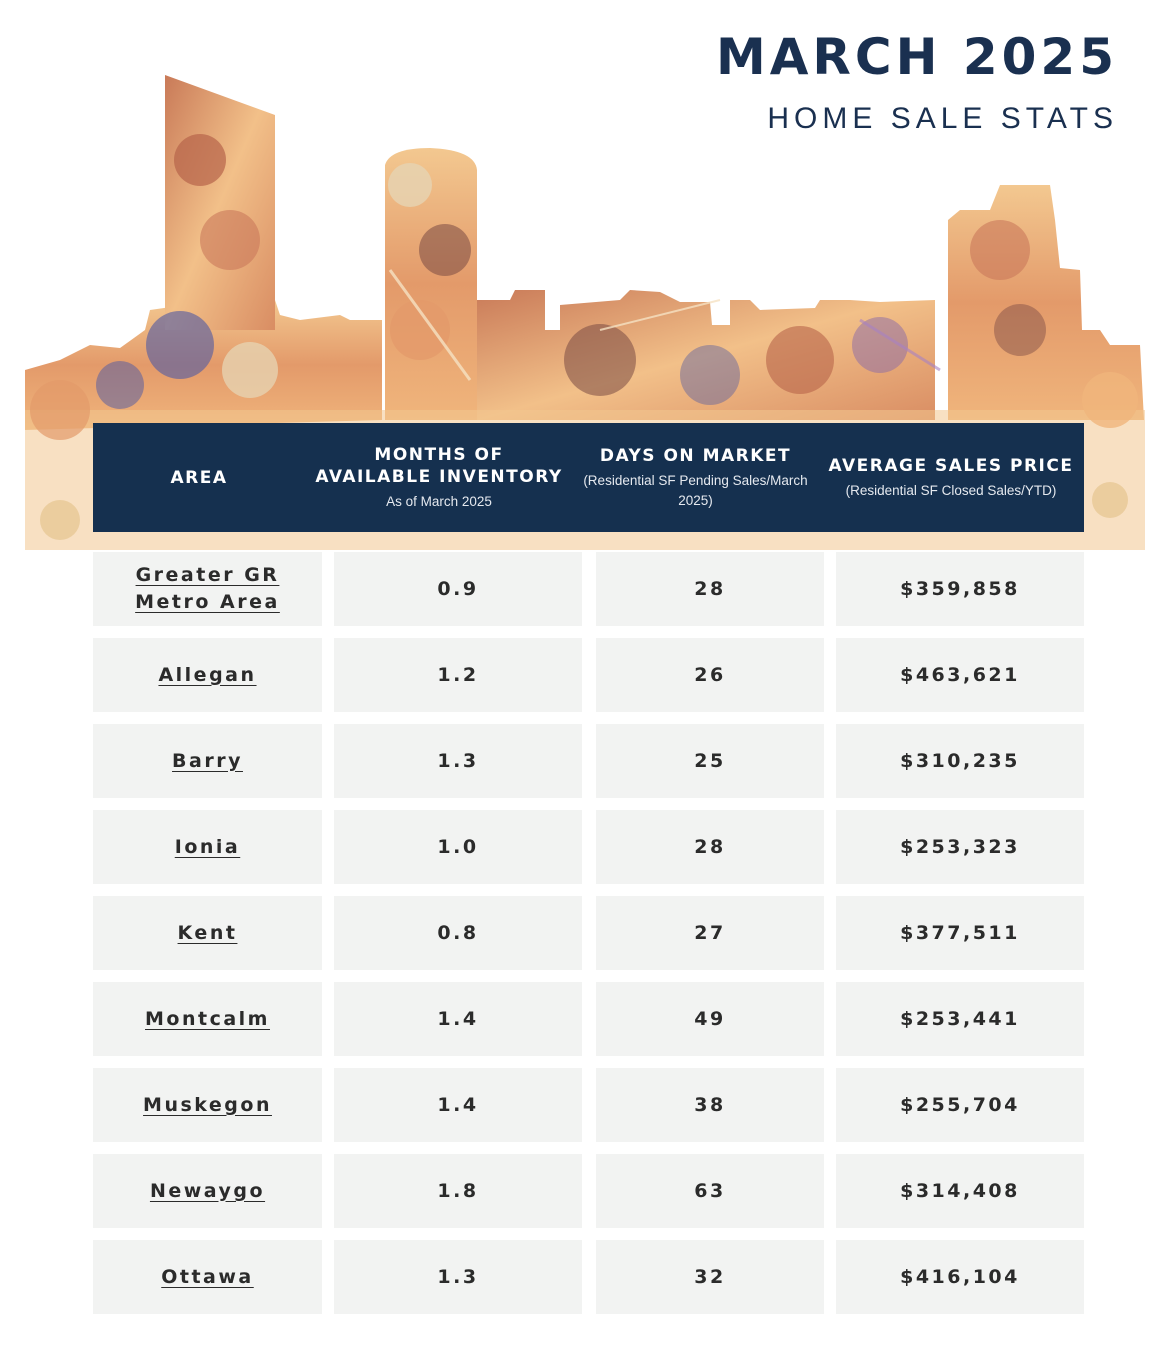 The image size is (1170, 1350). I want to click on area-cell: Barry, so click(207, 761).